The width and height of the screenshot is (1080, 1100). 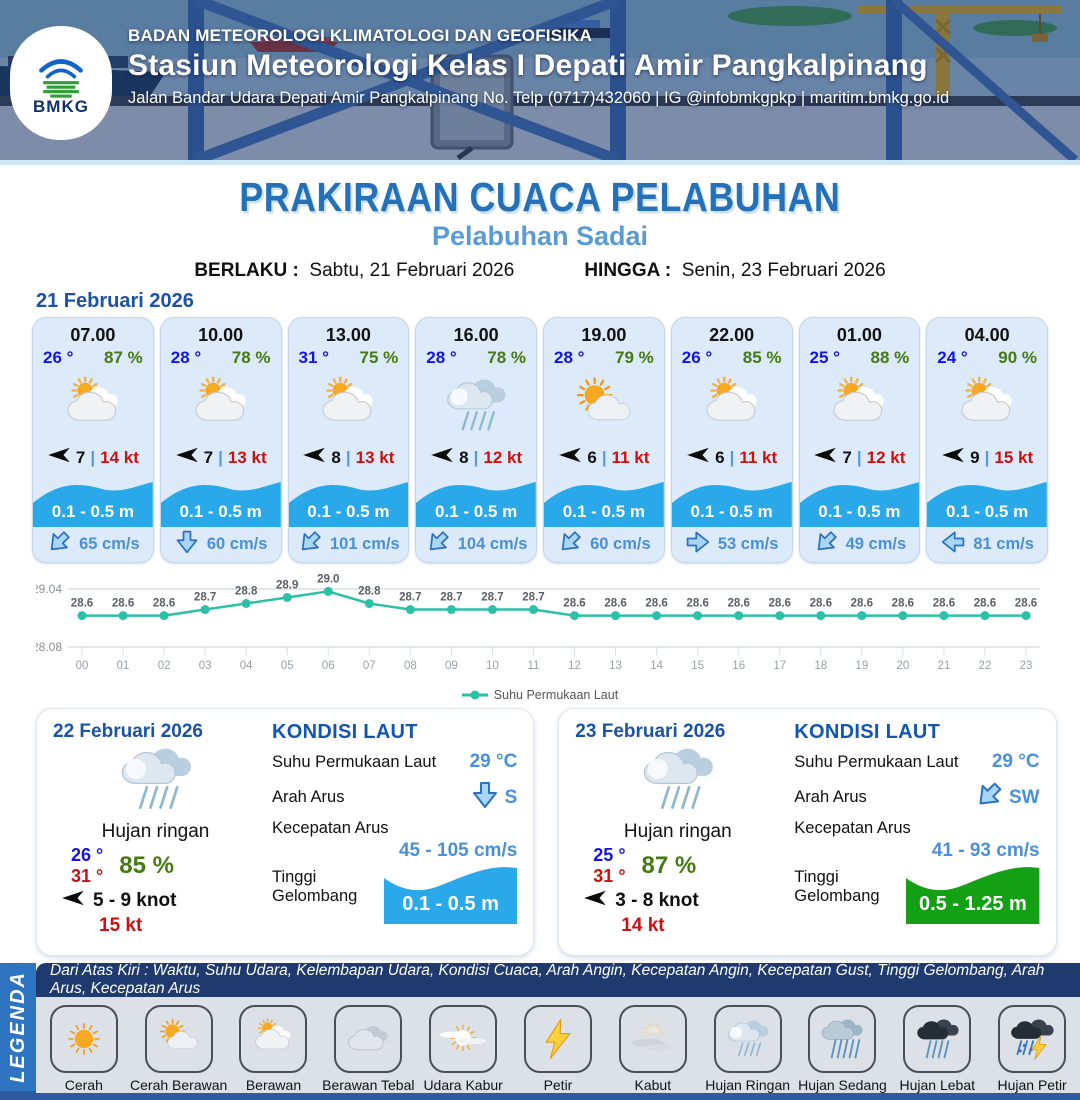 What do you see at coordinates (842, 1085) in the screenshot?
I see `legend-item-label: Hujan Sedang` at bounding box center [842, 1085].